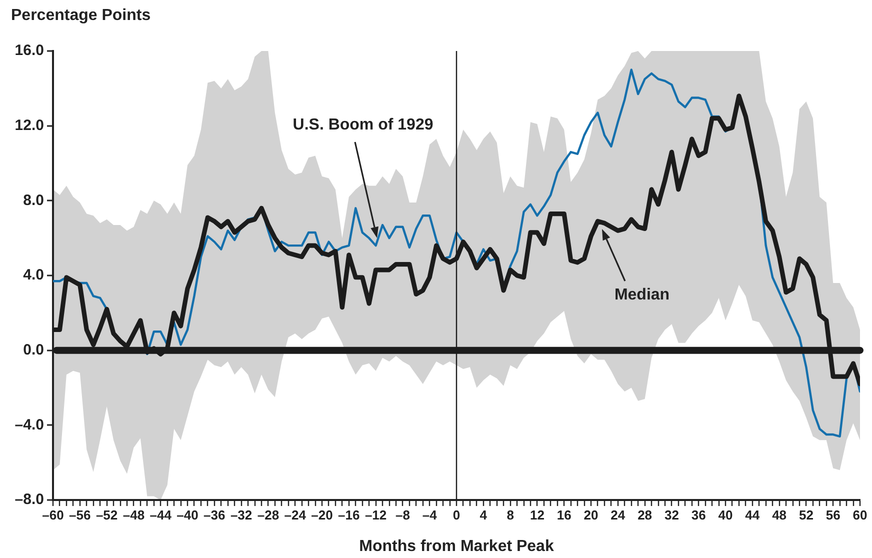 This screenshot has height=558, width=872. What do you see at coordinates (752, 514) in the screenshot?
I see `x-tick-label: 44` at bounding box center [752, 514].